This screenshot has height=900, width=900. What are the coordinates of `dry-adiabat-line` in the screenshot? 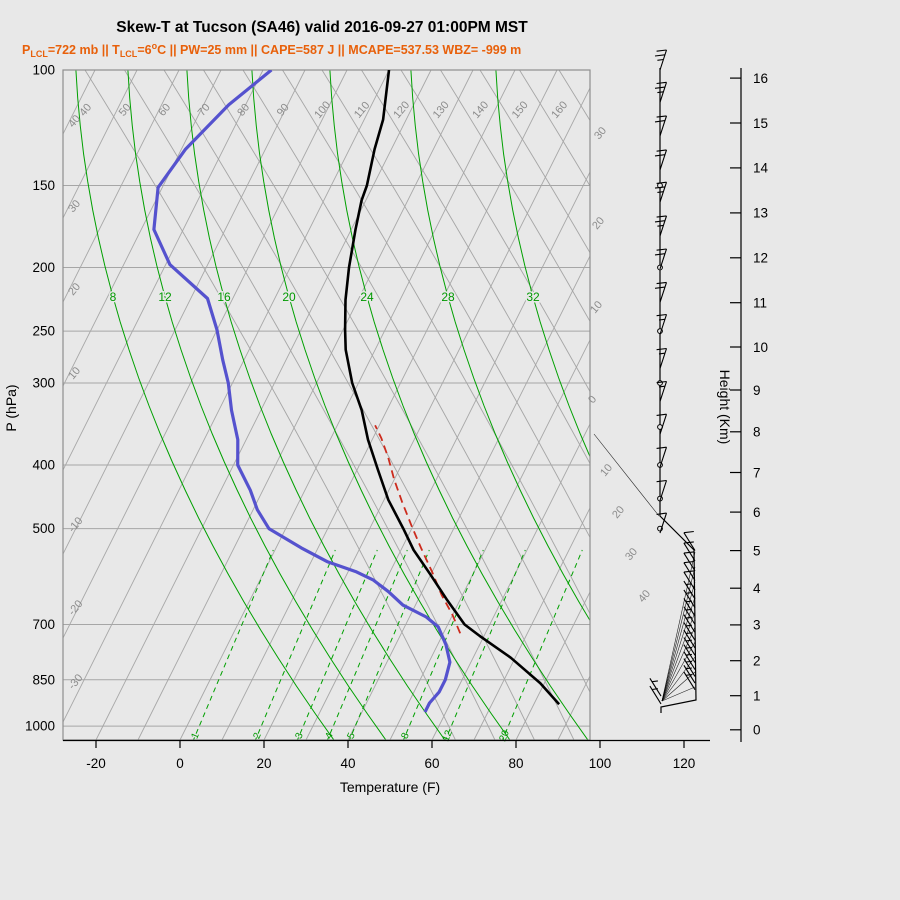 It's located at (475, 267).